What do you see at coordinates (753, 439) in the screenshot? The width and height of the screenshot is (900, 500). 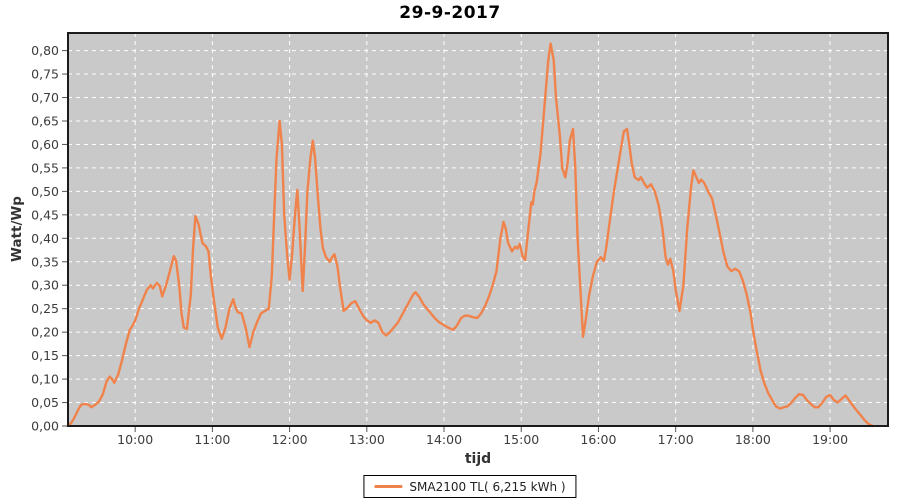 I see `x-tick-label: 18:00` at bounding box center [753, 439].